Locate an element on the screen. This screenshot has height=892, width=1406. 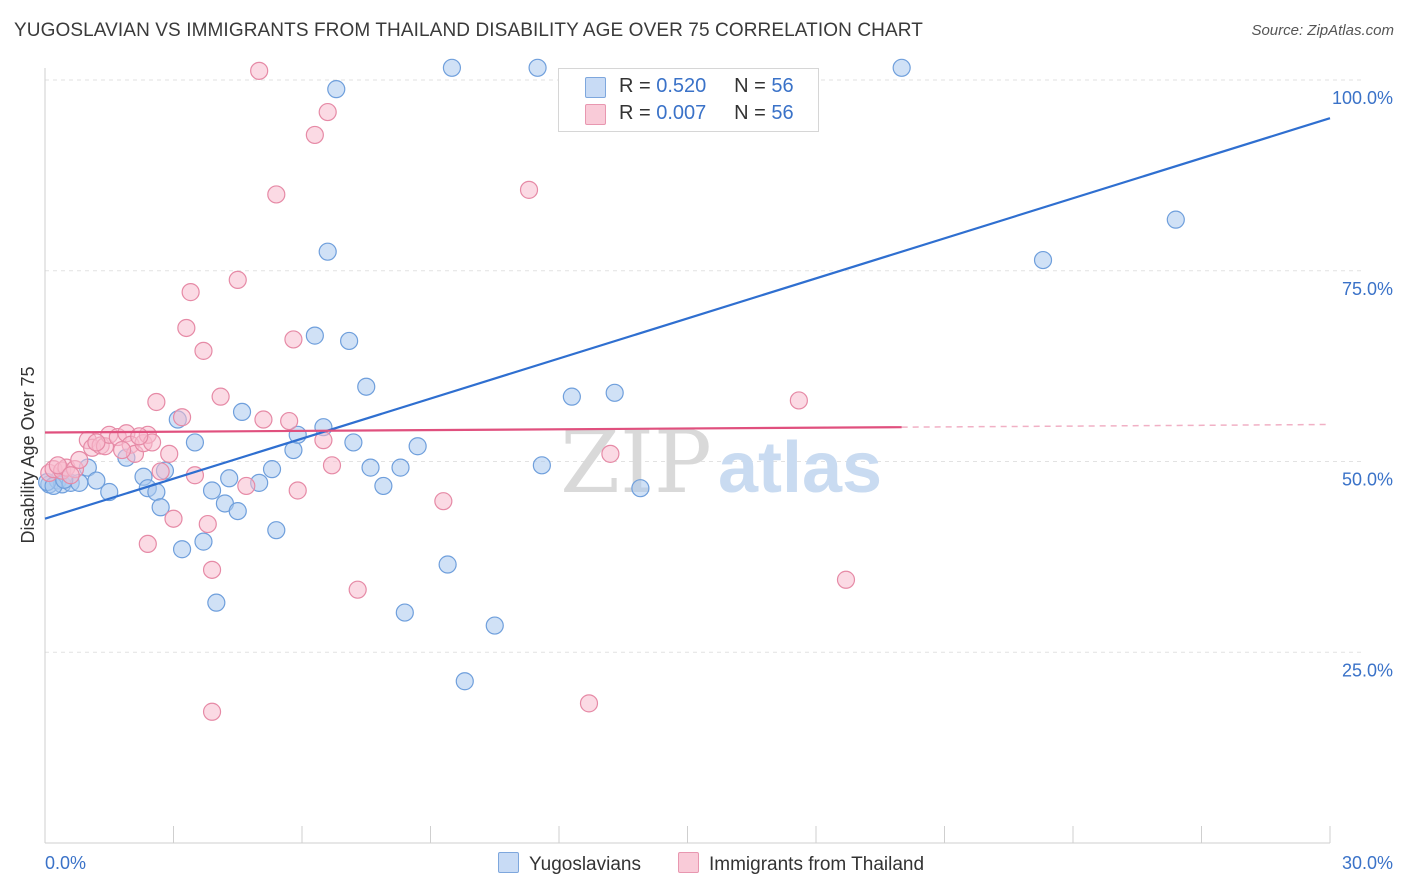
legend-n-value-thailand: 56 is located at coordinates (782, 113).